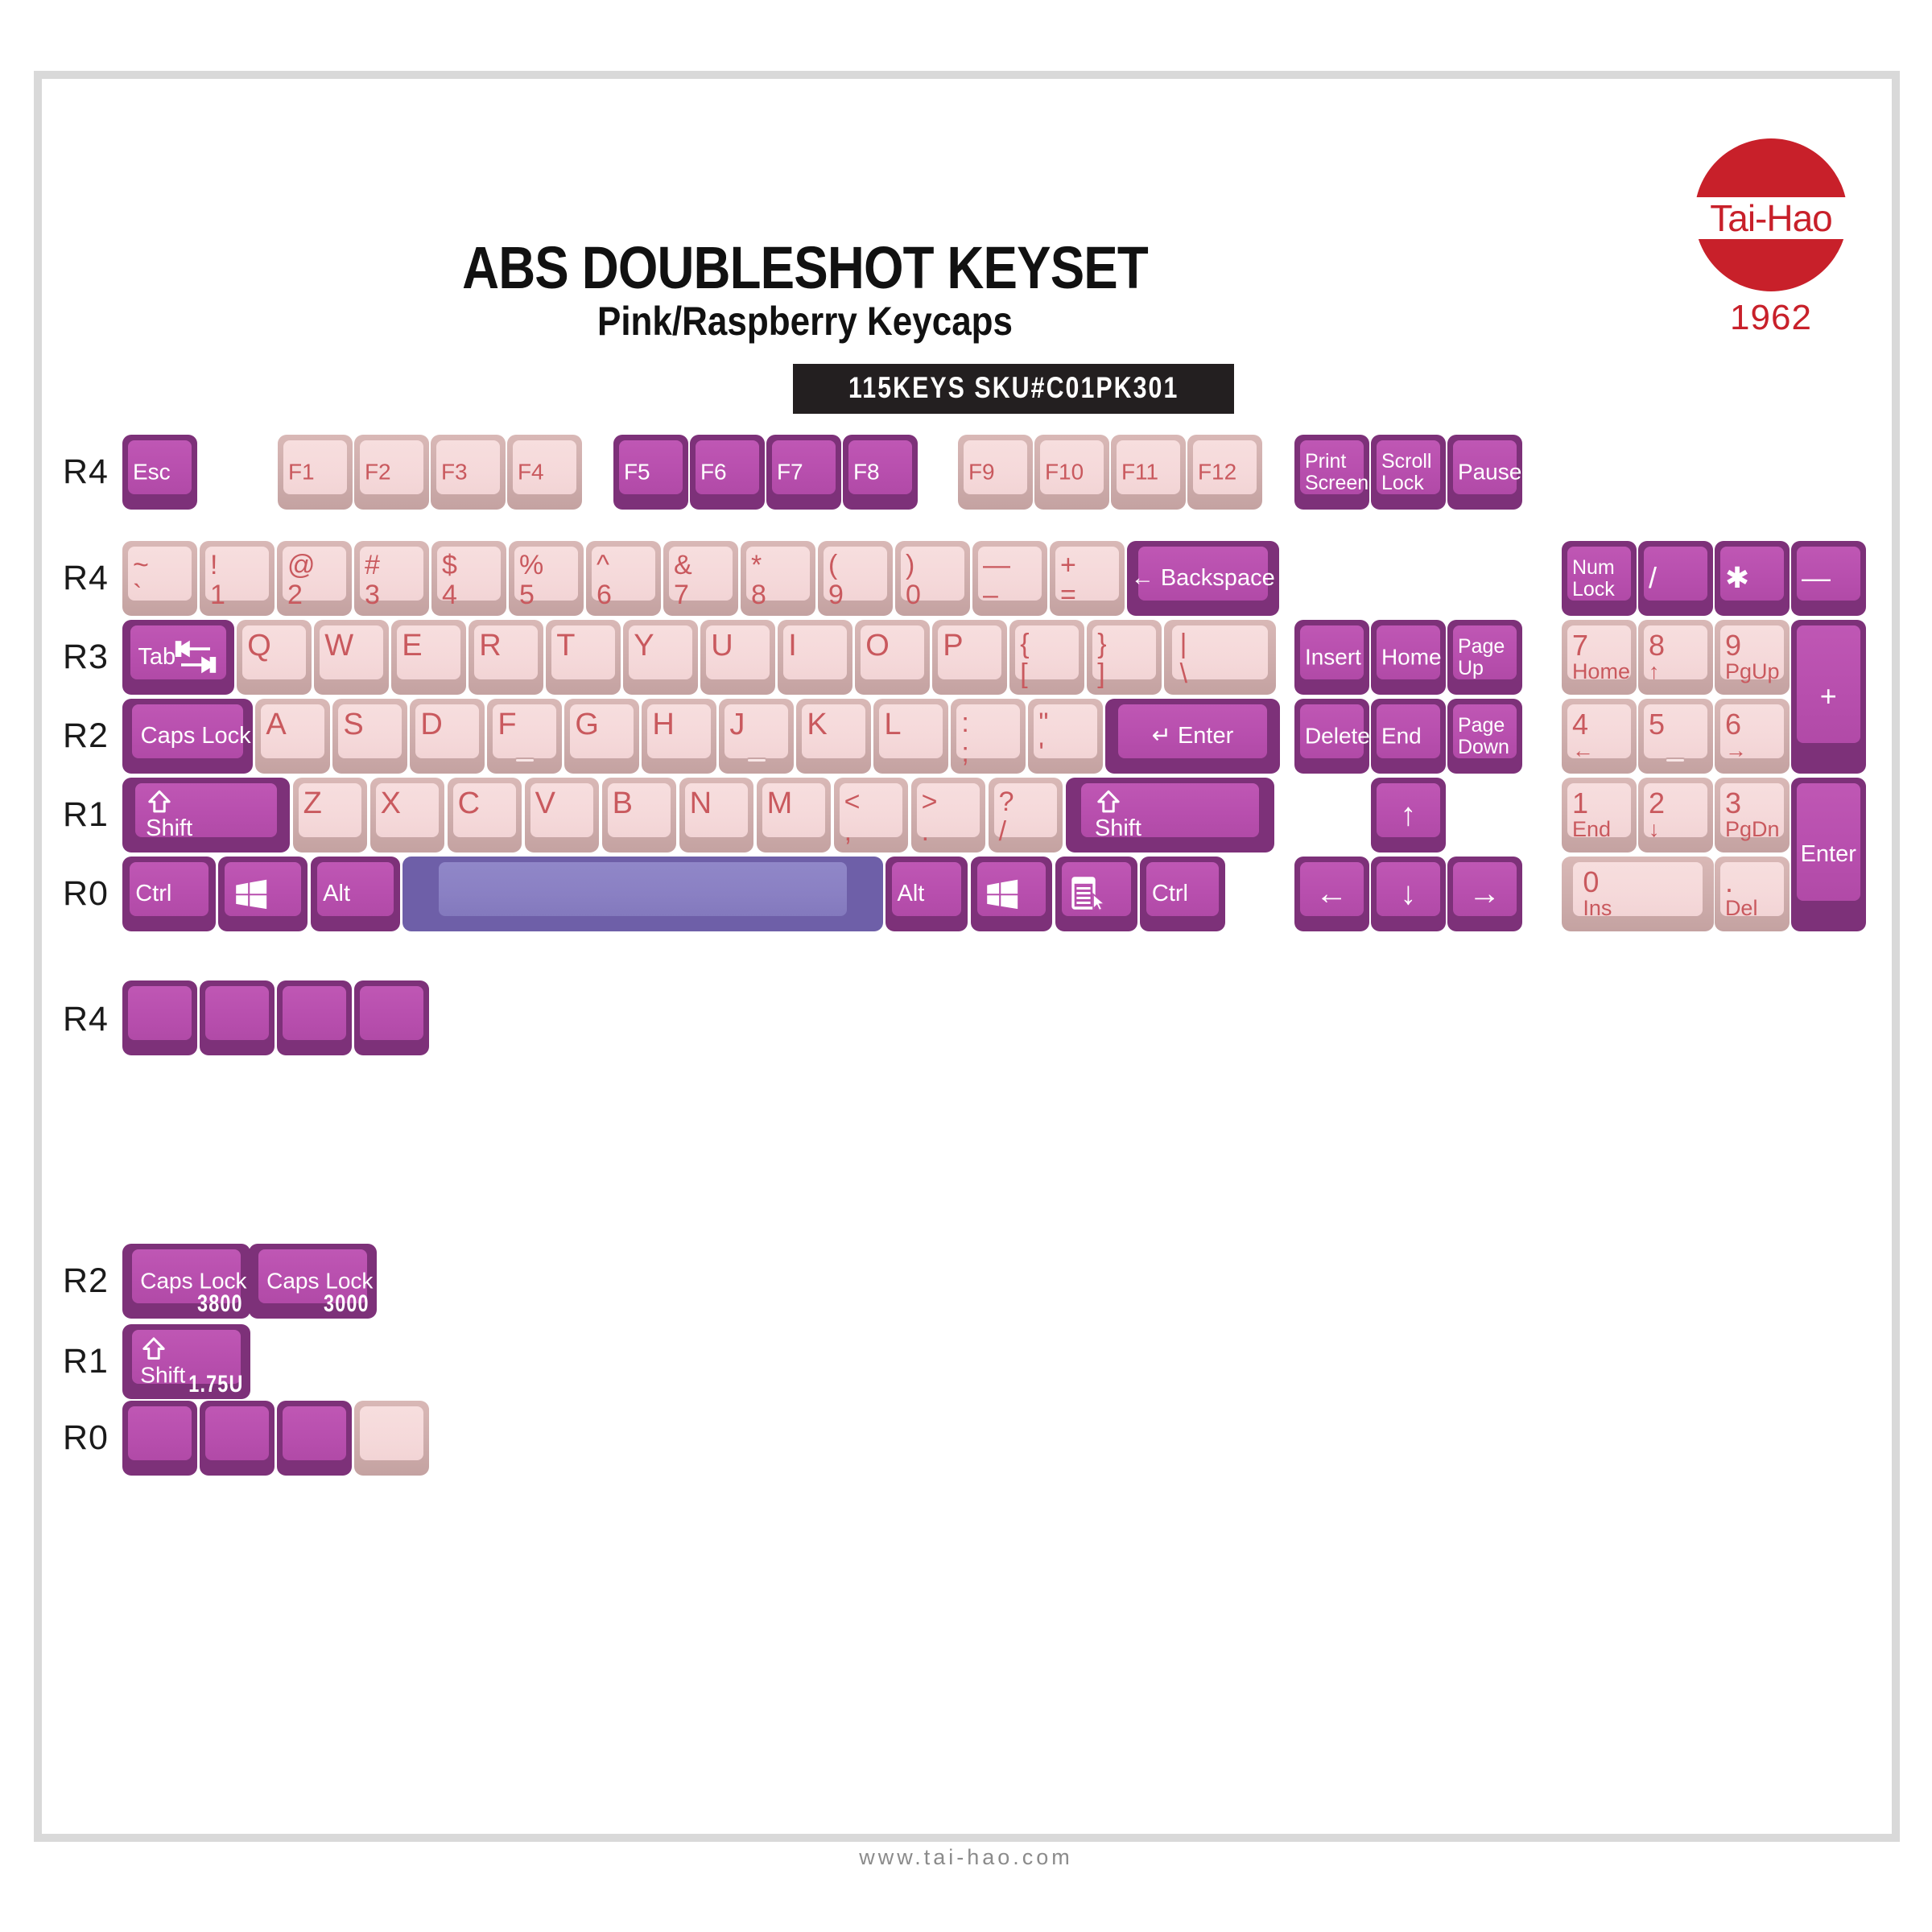 The height and width of the screenshot is (1932, 1932). I want to click on keycap-f3: F3, so click(468, 472).